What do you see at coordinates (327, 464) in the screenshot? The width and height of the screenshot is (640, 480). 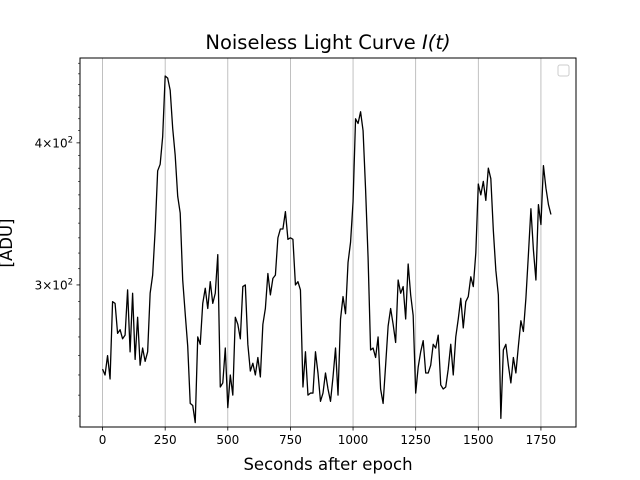 I see `x-axis-label: Seconds after epoch` at bounding box center [327, 464].